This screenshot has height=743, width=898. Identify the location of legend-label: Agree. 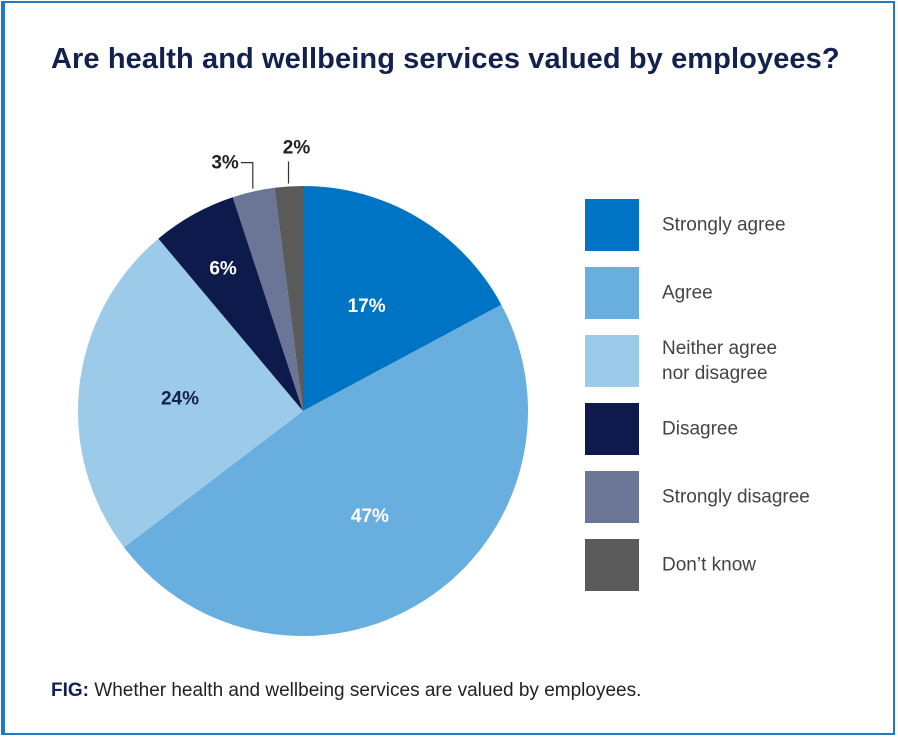
(687, 293).